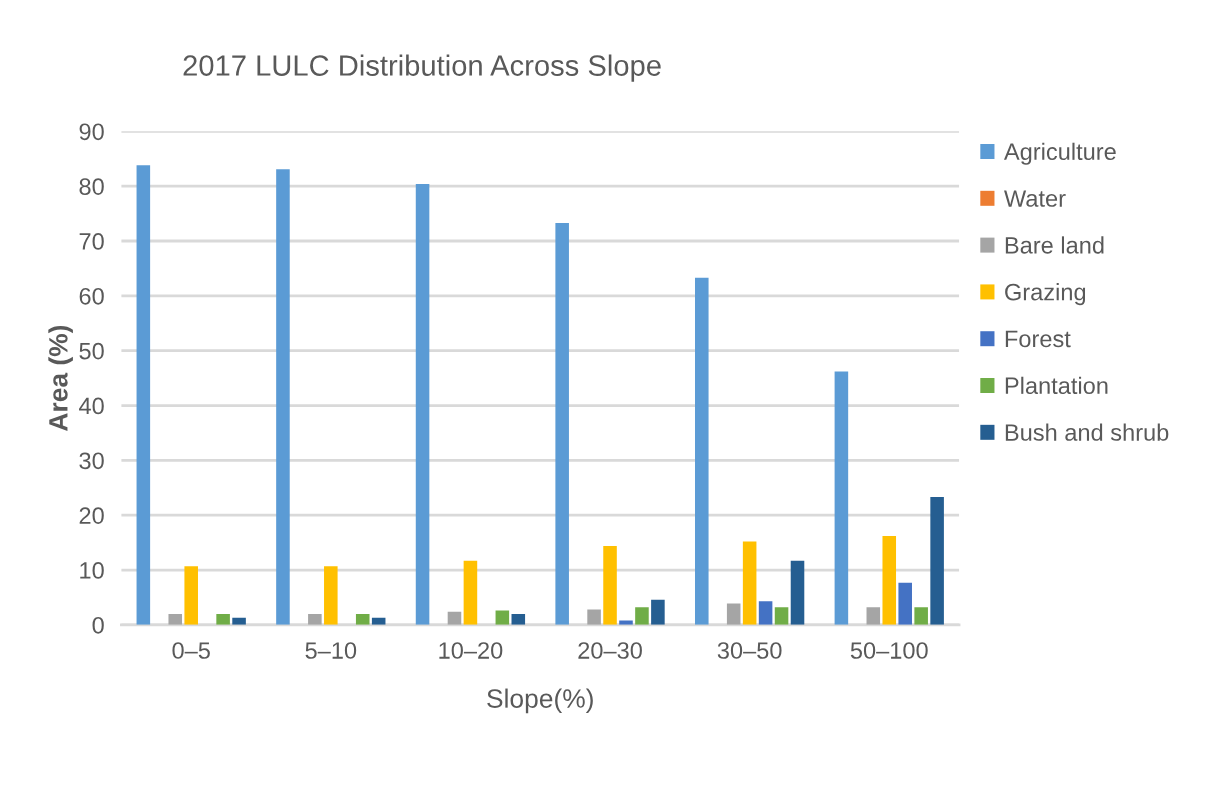 The image size is (1214, 796). What do you see at coordinates (749, 650) in the screenshot?
I see `x-tick-label: 30–50` at bounding box center [749, 650].